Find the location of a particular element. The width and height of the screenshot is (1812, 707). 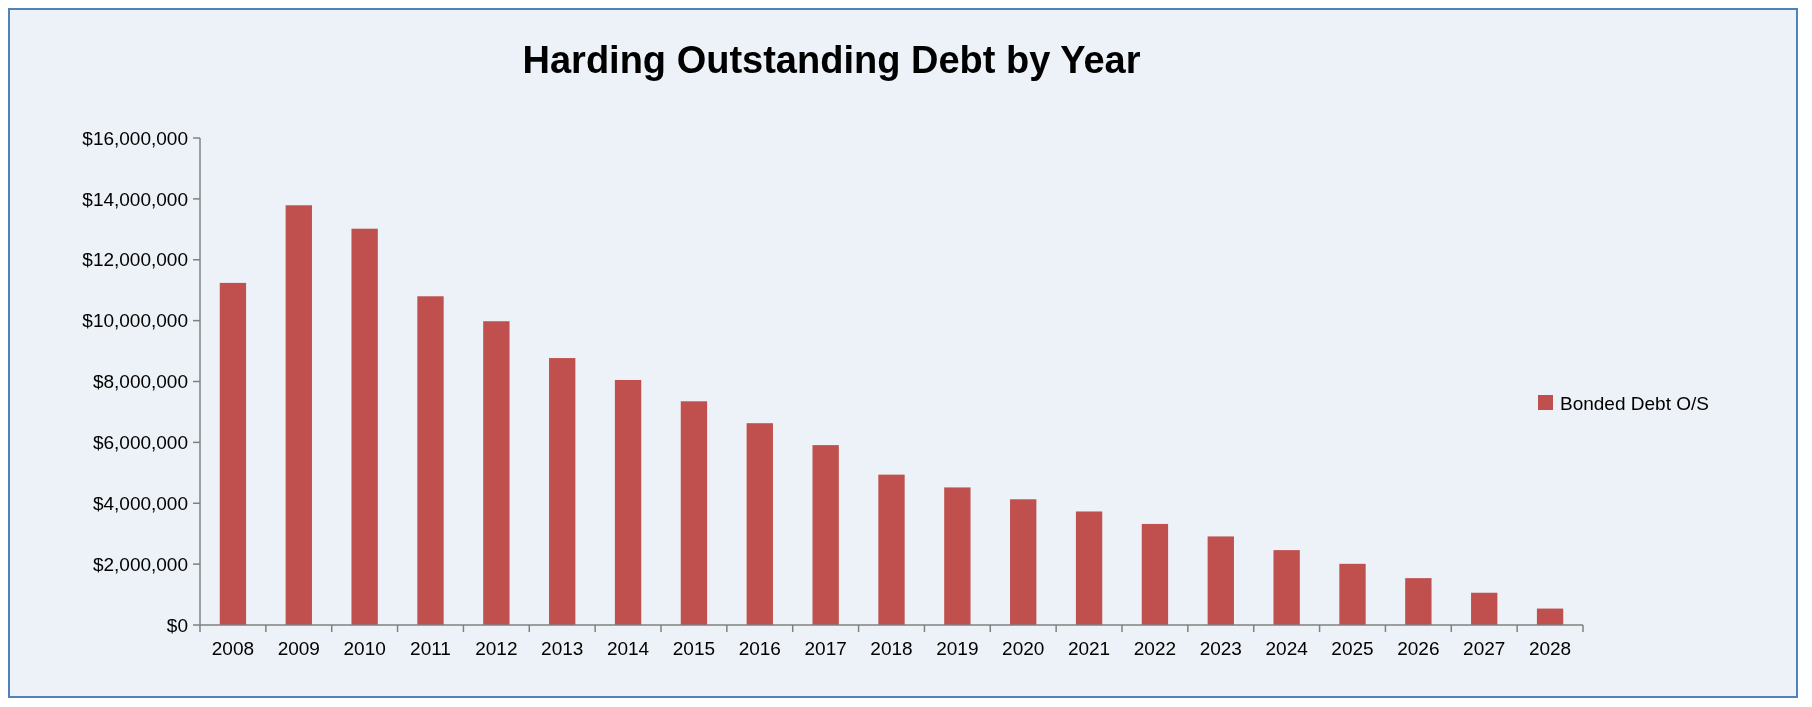

y-tick-label: $10,000,000 is located at coordinates (135, 321).